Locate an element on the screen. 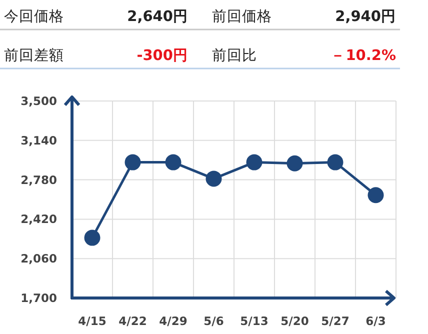  x-tick-label: 4/15 is located at coordinates (92, 321).